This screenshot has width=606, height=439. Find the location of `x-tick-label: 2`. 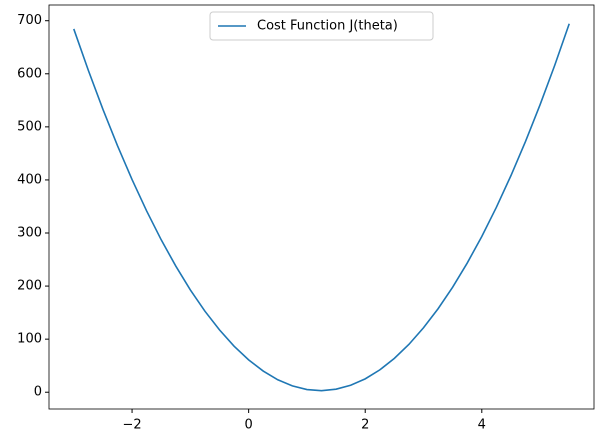

x-tick-label: 2 is located at coordinates (365, 425).